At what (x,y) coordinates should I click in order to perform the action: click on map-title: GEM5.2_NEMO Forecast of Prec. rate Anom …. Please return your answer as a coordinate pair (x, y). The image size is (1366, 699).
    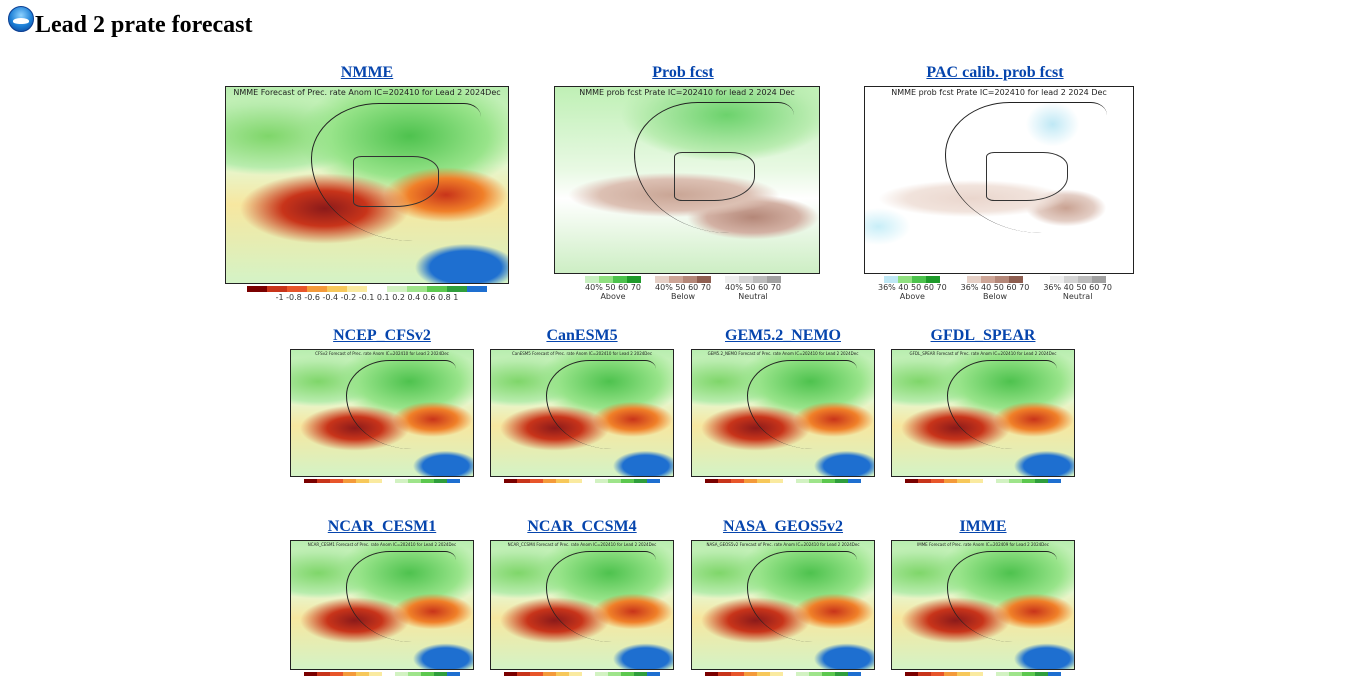
    Looking at the image, I should click on (783, 353).